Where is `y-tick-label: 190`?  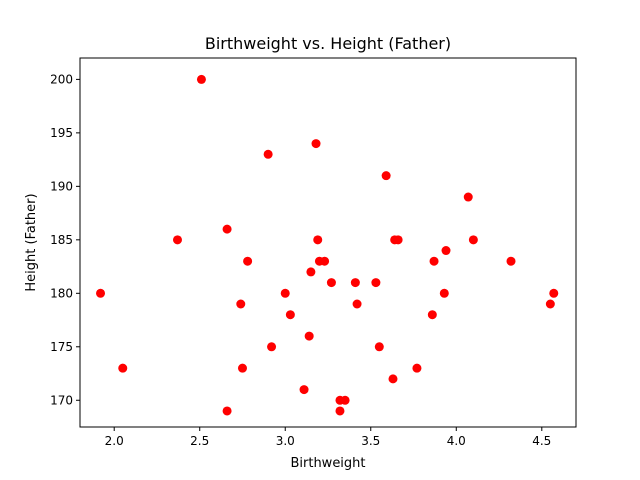
y-tick-label: 190 is located at coordinates (61, 186).